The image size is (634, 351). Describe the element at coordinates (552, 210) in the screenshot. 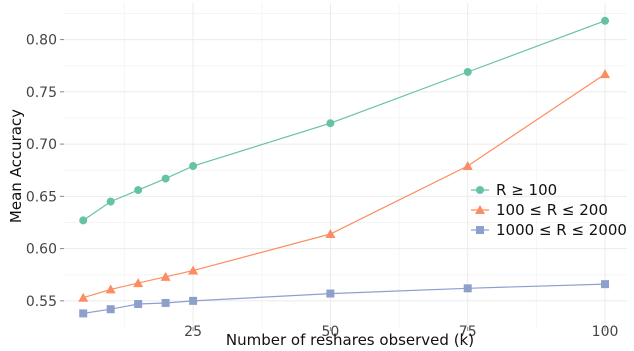

I see `legend-label: 100 ≤ R ≤ 200` at that location.